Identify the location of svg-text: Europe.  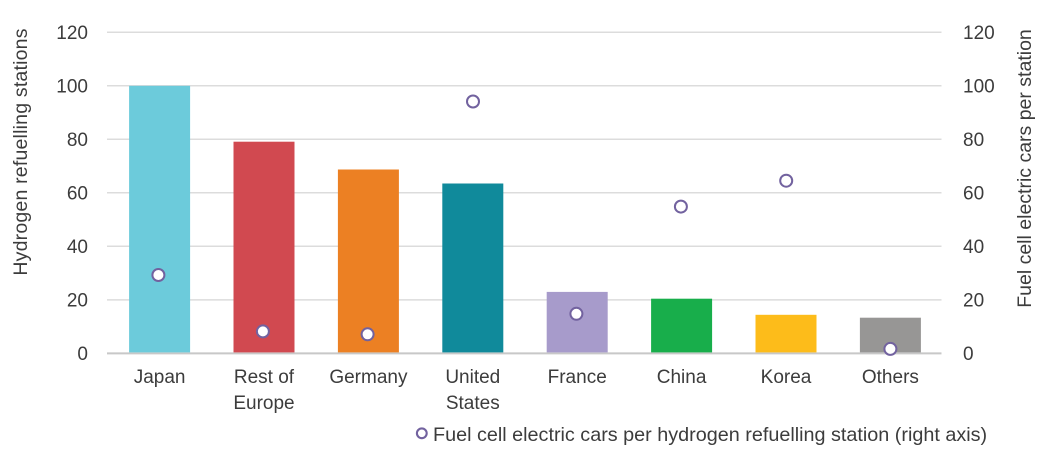
(263, 403).